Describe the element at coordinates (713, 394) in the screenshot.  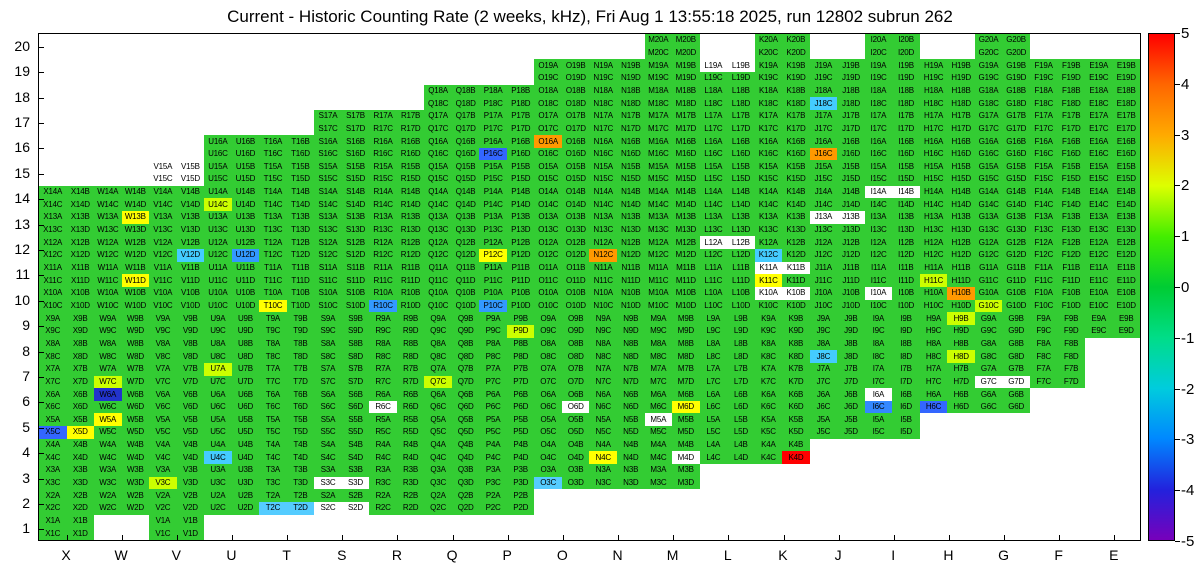
I see `heatmap-cell-L6A: L6A` at that location.